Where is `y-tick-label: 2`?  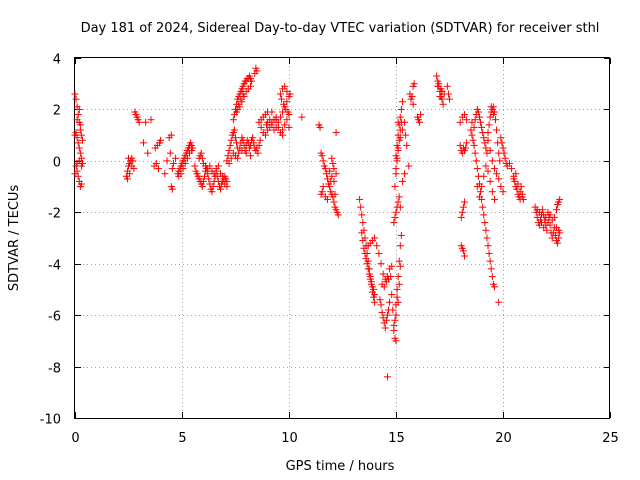
y-tick-label: 2 is located at coordinates (57, 111).